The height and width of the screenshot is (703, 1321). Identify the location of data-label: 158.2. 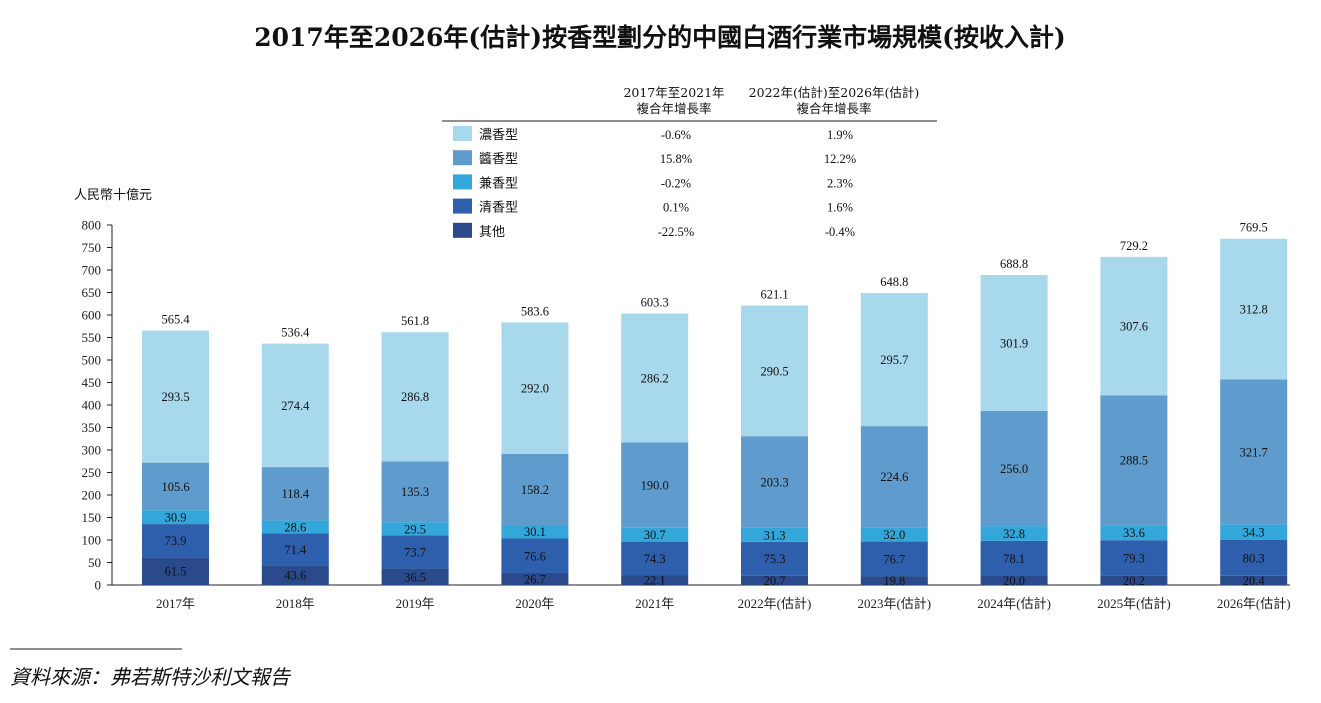
(535, 490).